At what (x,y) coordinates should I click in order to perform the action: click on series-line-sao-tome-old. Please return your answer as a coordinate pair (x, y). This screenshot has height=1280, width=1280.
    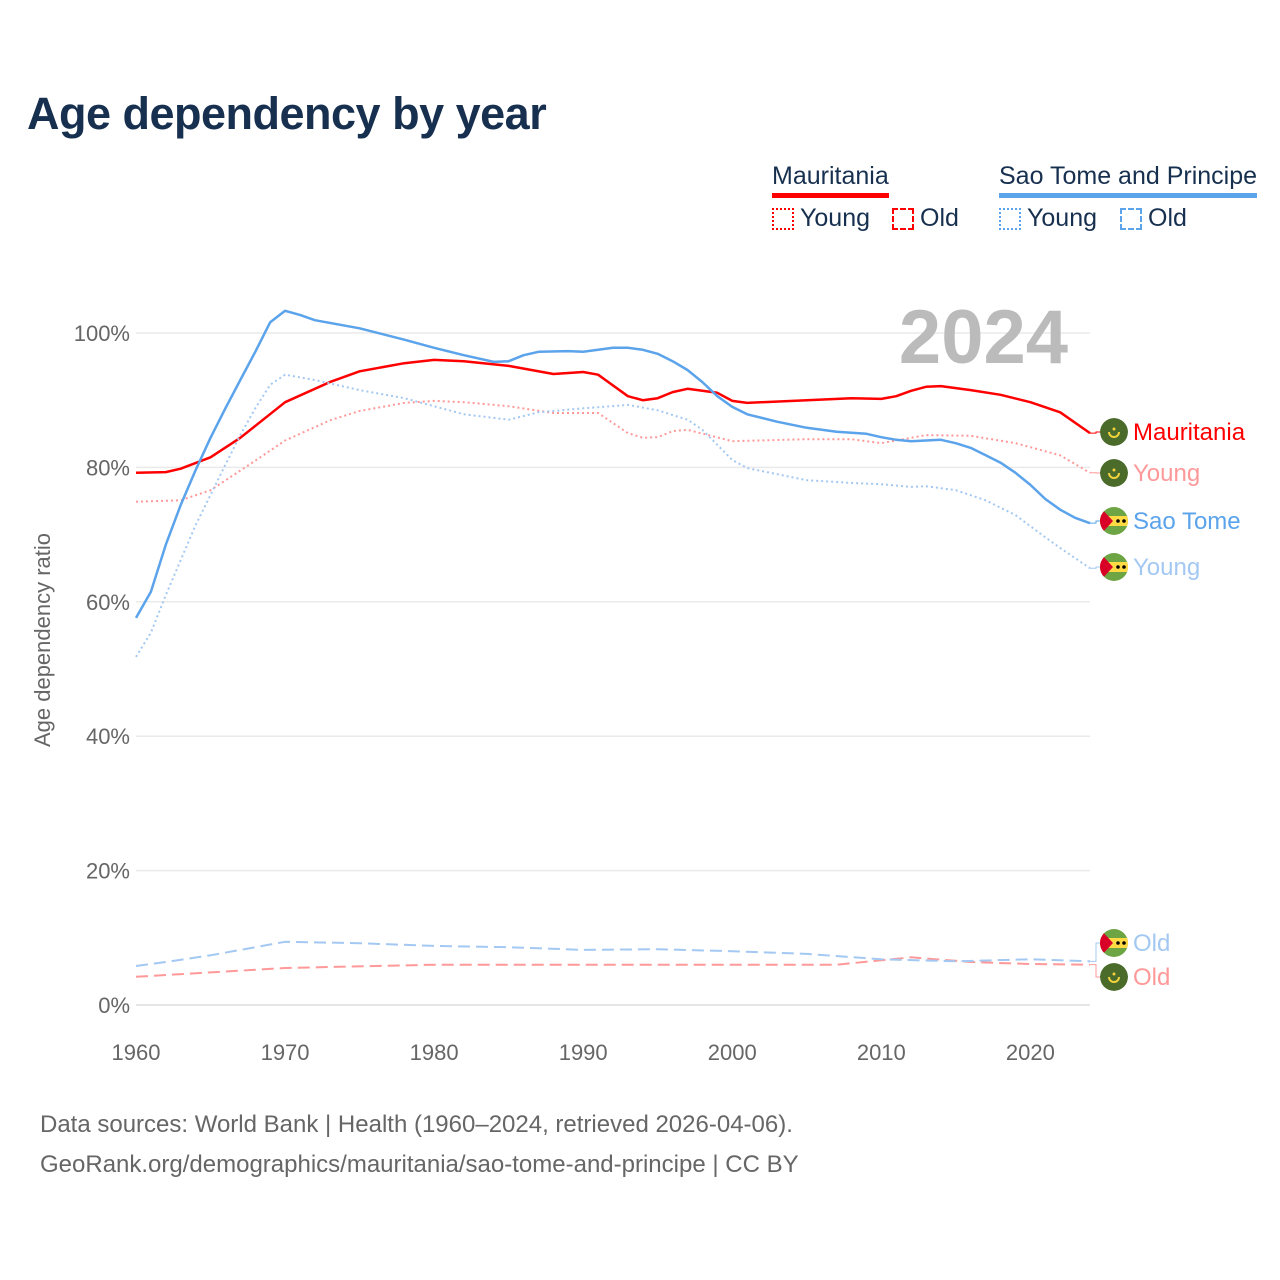
    Looking at the image, I should click on (613, 953).